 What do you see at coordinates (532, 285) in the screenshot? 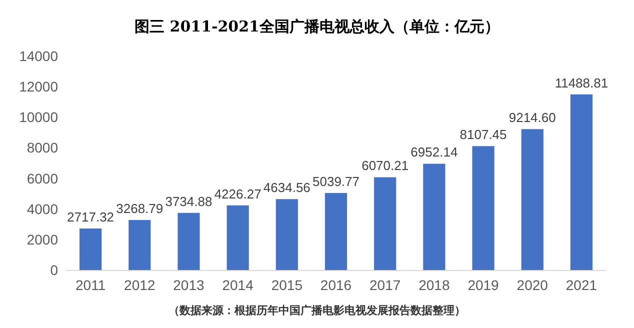
I see `x-tick-label: 2020` at bounding box center [532, 285].